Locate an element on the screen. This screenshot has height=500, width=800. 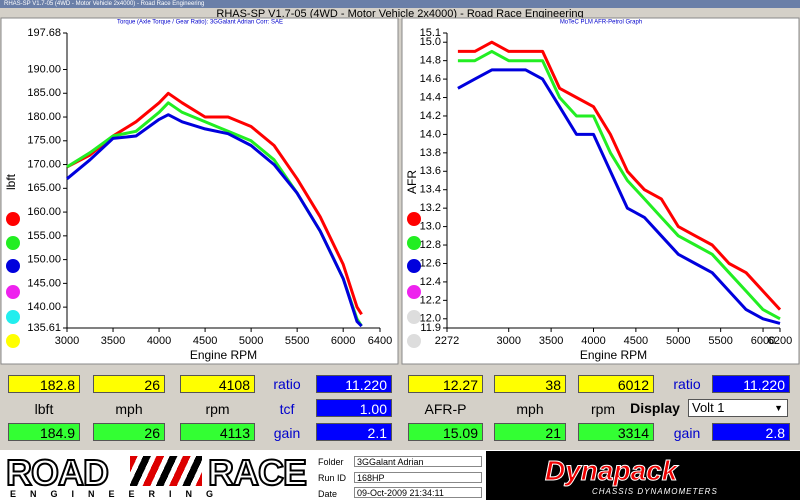
readout-label: AFR-P is located at coordinates (445, 409).